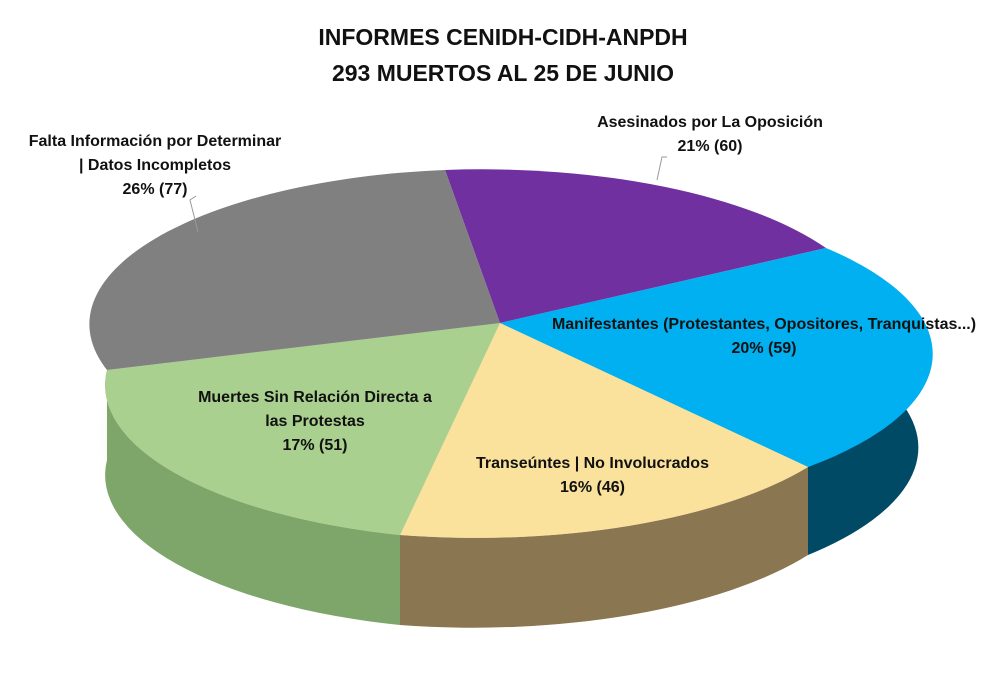 This screenshot has height=680, width=1006. Describe the element at coordinates (710, 146) in the screenshot. I see `label-asesinados-value: 21% (60)` at that location.